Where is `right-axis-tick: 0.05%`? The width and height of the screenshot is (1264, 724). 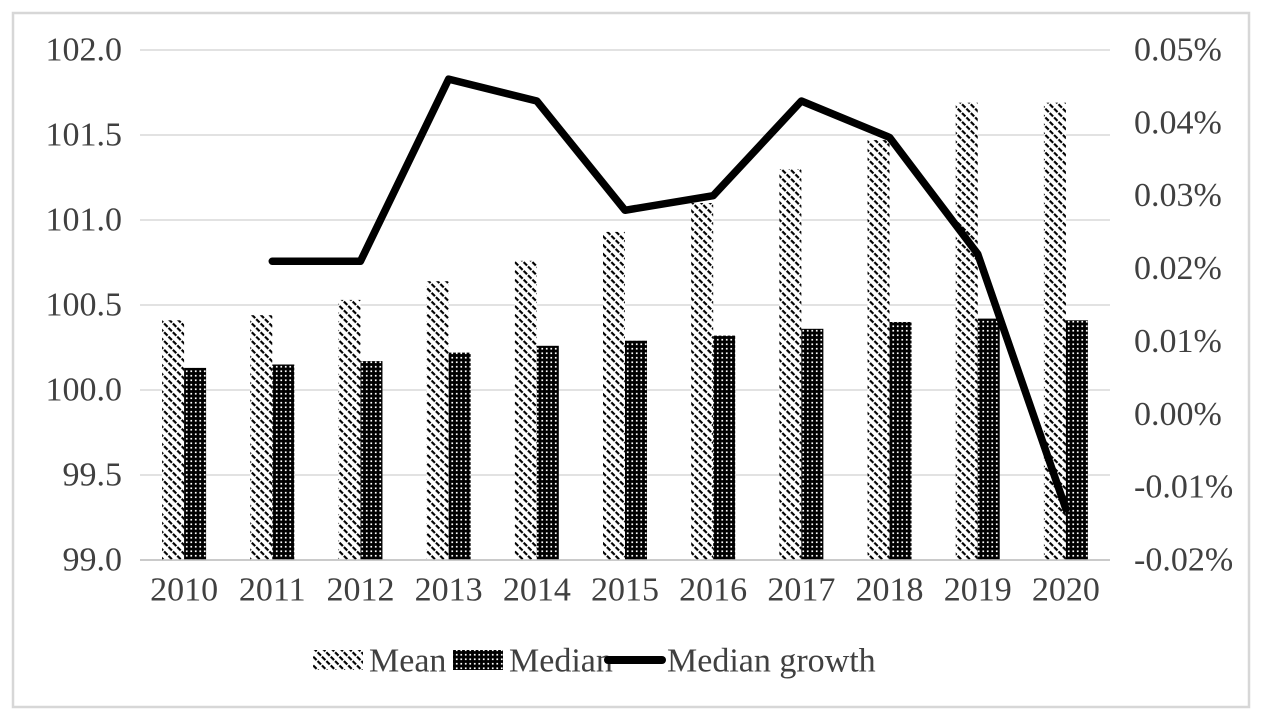
right-axis-tick: 0.05% is located at coordinates (1178, 50).